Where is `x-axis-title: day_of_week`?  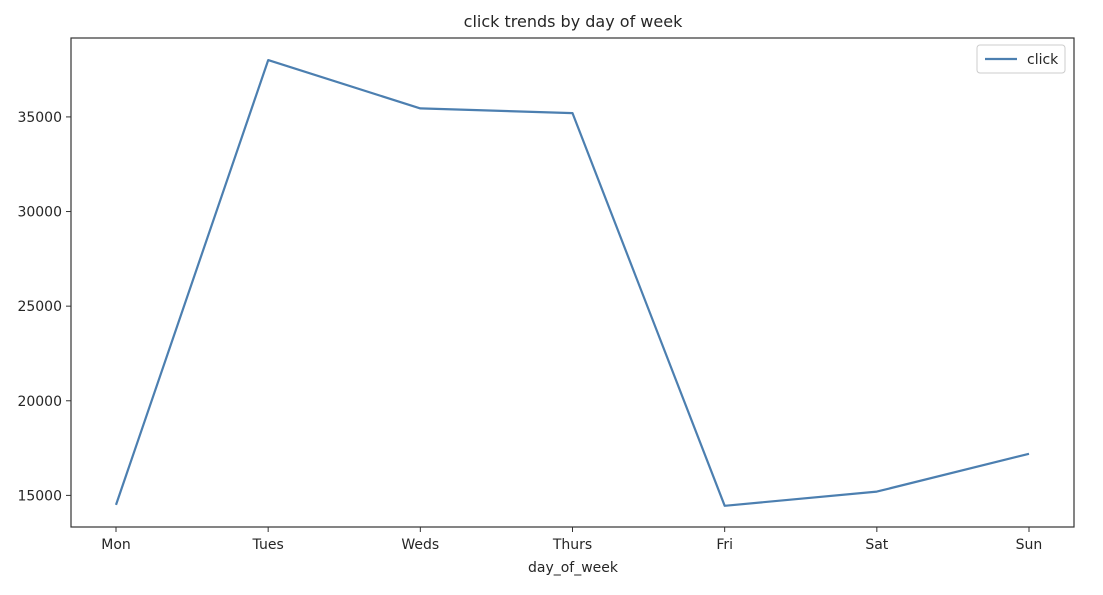
x-axis-title: day_of_week is located at coordinates (573, 568).